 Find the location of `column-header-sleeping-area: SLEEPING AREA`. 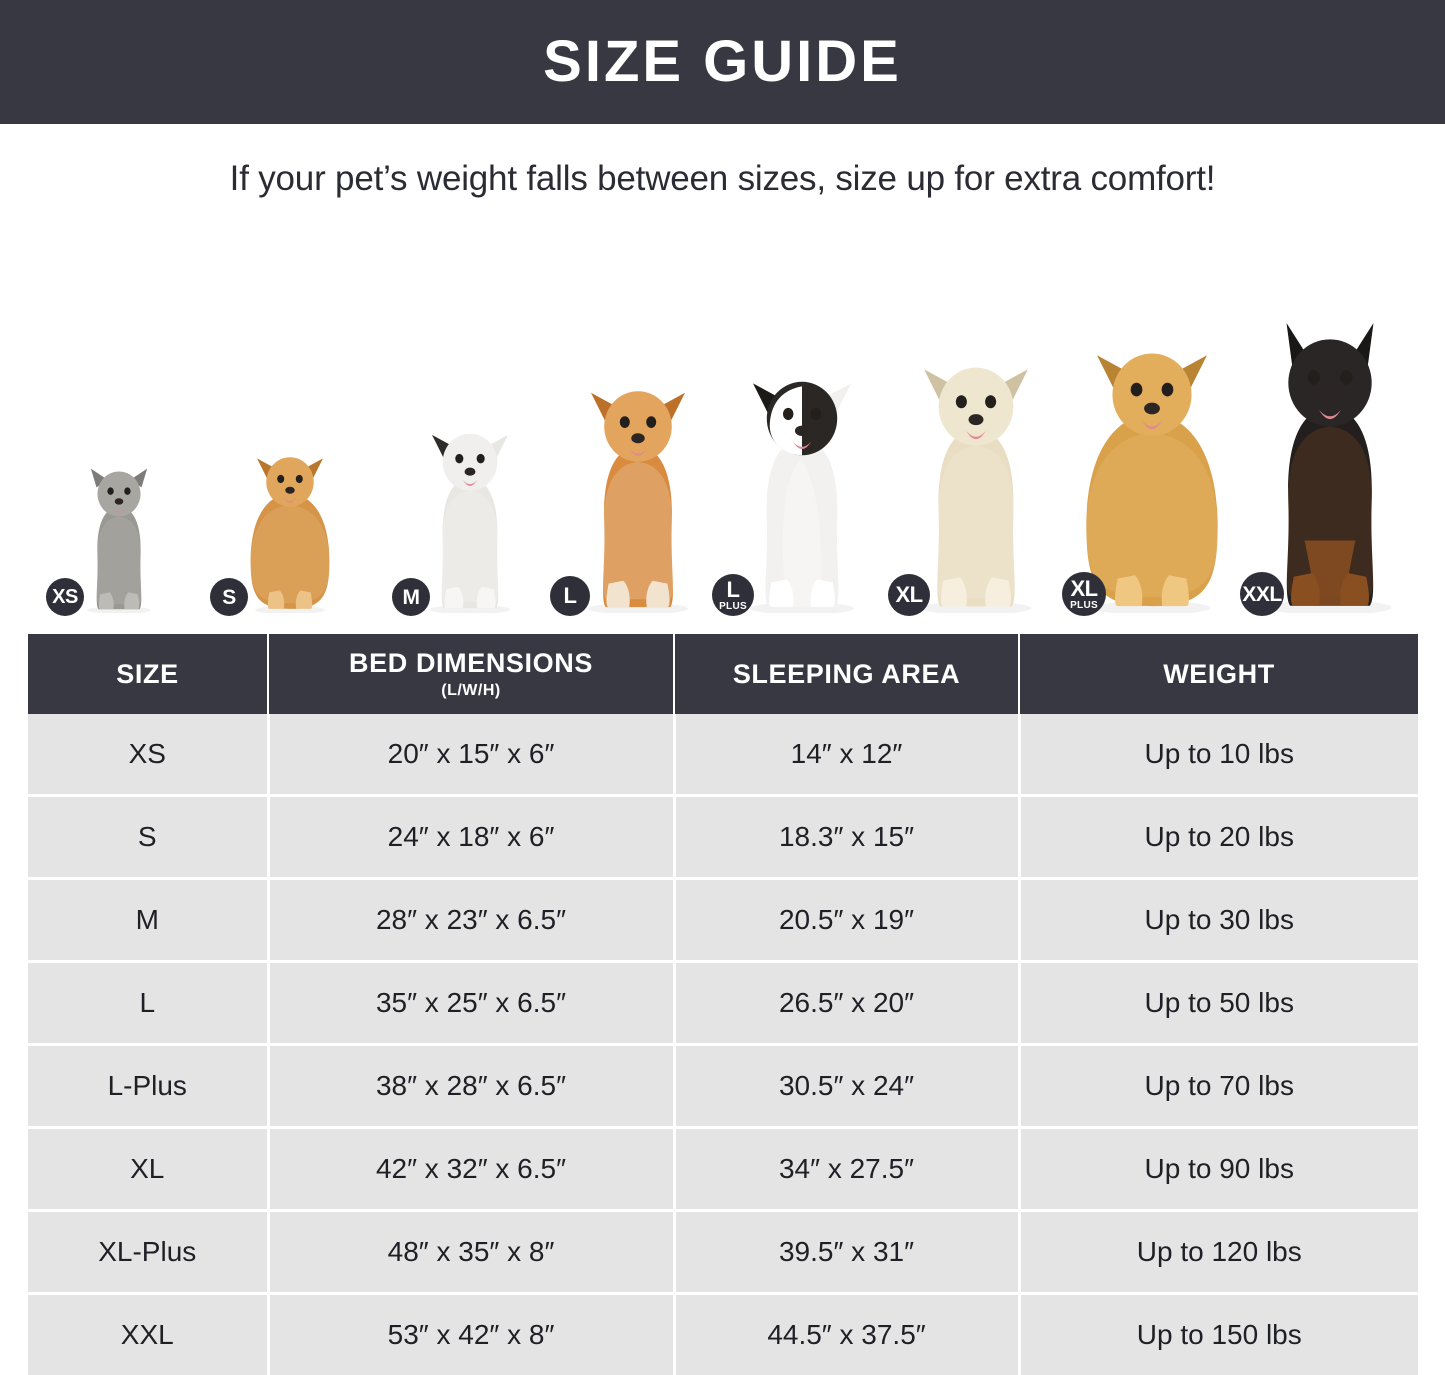

column-header-sleeping-area: SLEEPING AREA is located at coordinates (846, 674).